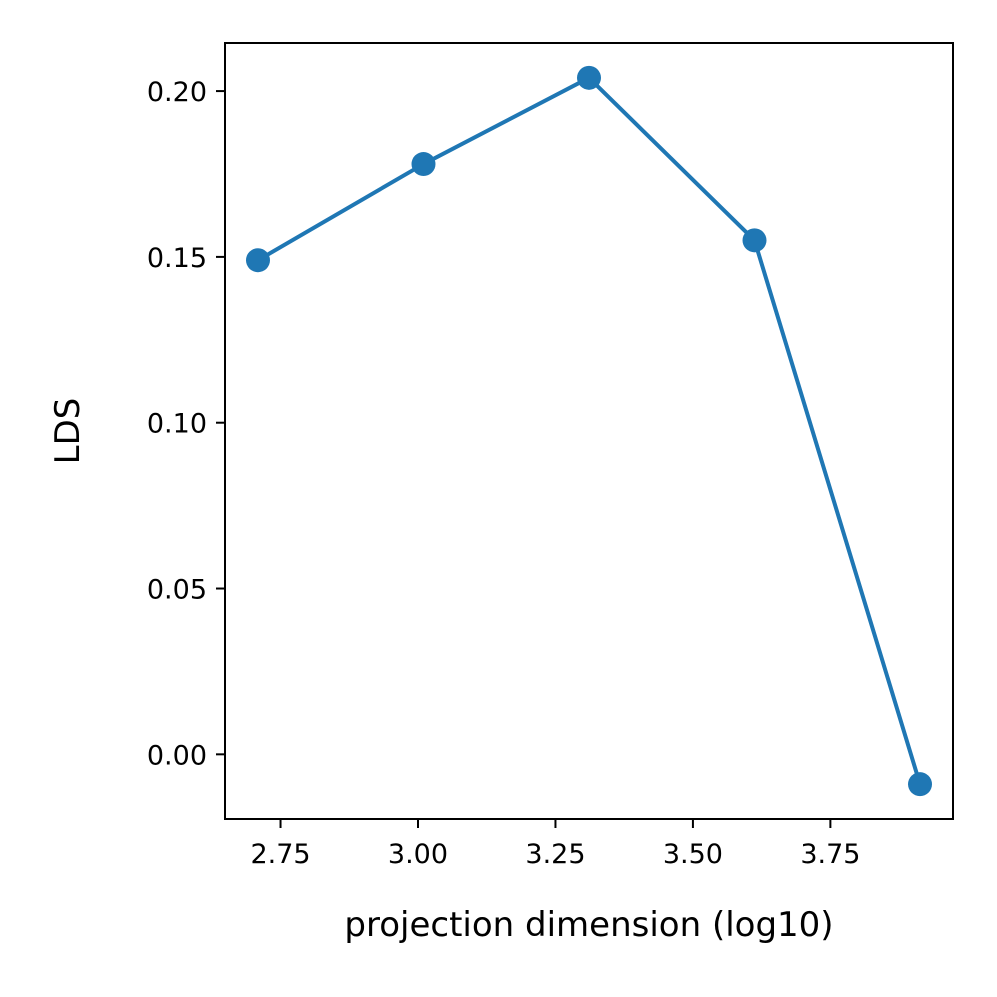 This screenshot has height=997, width=997. What do you see at coordinates (177, 590) in the screenshot?
I see `y-tick-label: 0.05` at bounding box center [177, 590].